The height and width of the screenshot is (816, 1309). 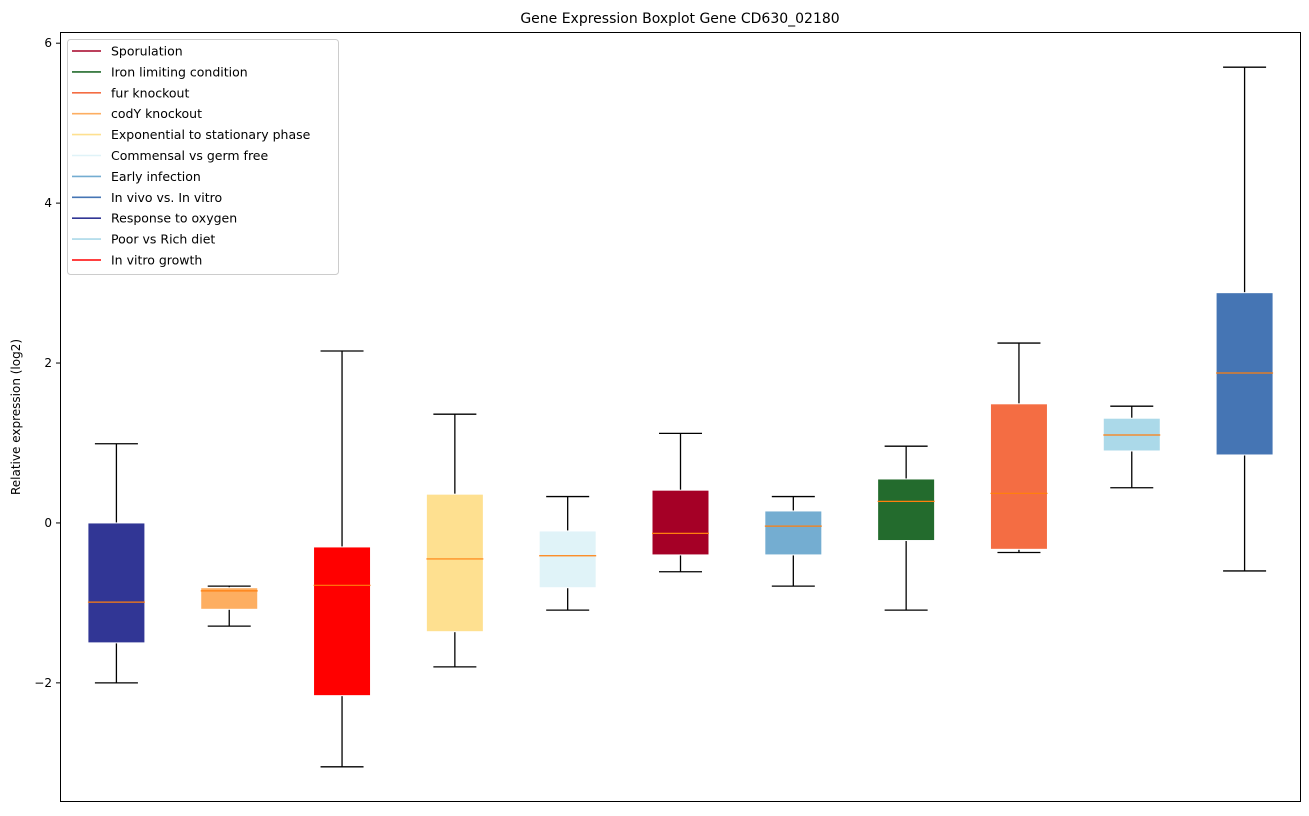 What do you see at coordinates (150, 92) in the screenshot?
I see `legend-label: fur knockout` at bounding box center [150, 92].